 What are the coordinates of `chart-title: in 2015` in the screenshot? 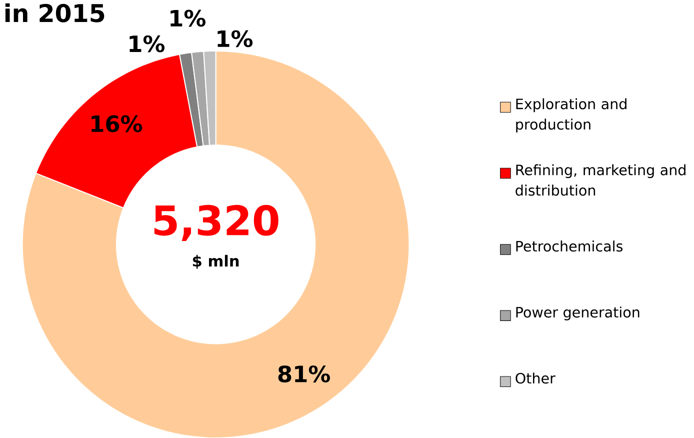 It's located at (54, 12).